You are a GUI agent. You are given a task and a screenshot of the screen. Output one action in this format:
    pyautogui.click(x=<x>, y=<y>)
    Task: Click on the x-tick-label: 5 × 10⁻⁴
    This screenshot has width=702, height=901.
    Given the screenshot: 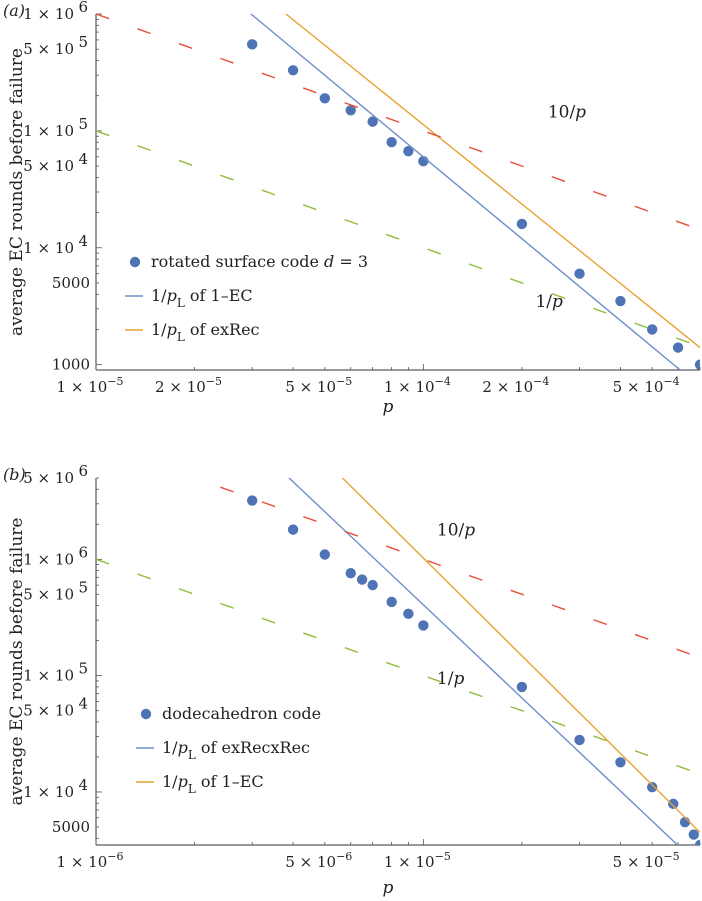 What is the action you would take?
    pyautogui.click(x=646, y=385)
    